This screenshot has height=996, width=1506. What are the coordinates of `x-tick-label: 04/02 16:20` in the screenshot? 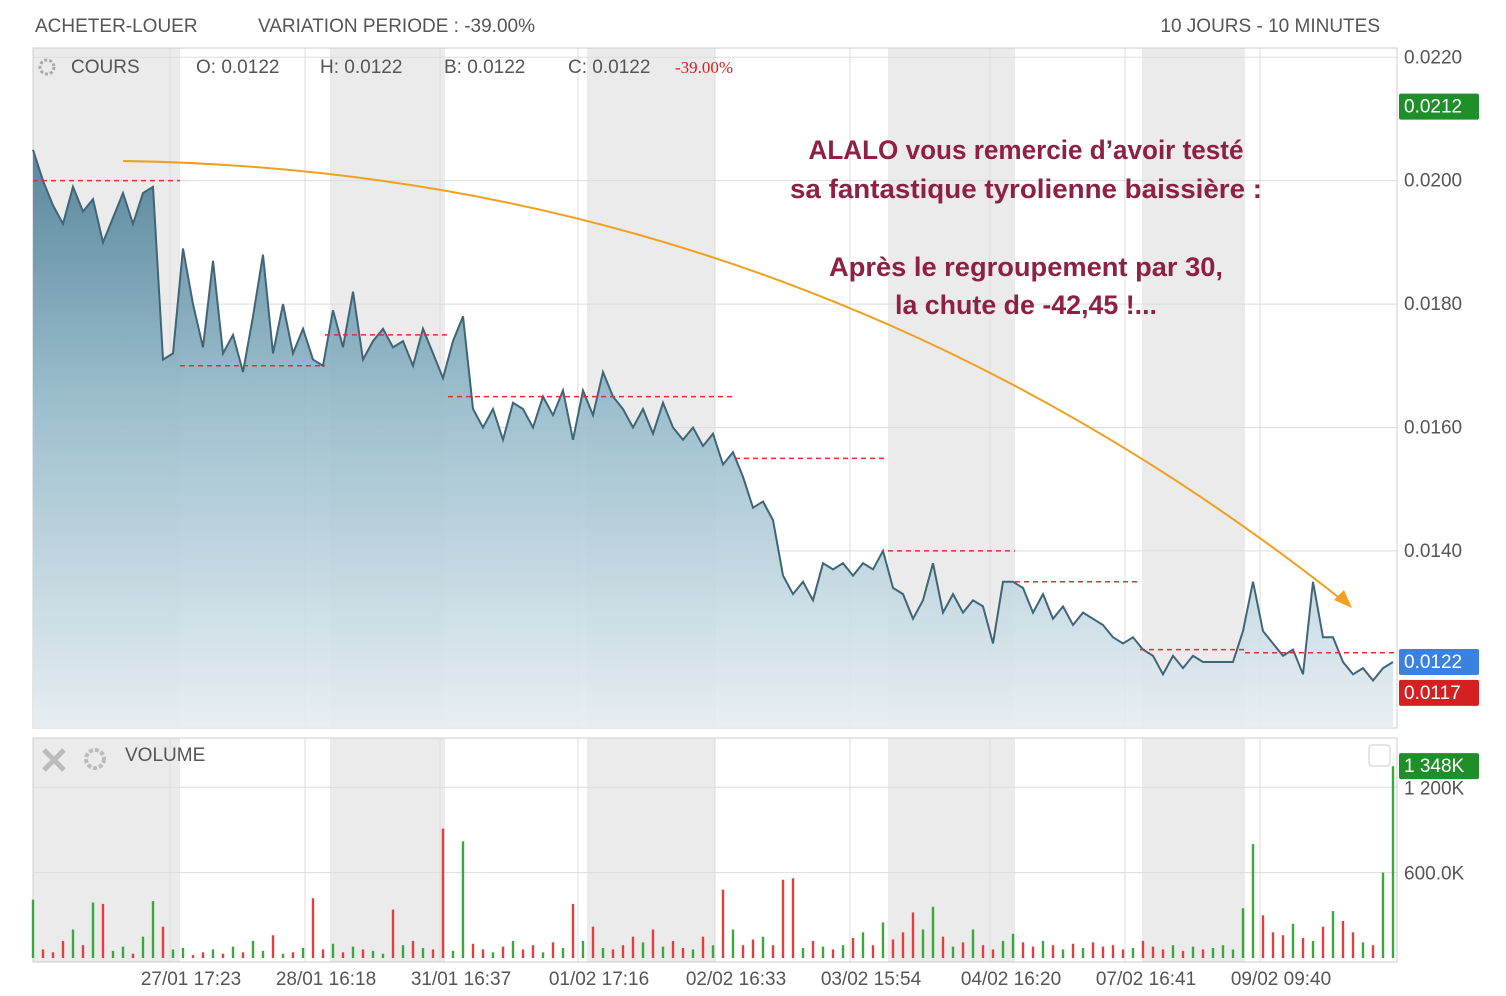 It's located at (1011, 979).